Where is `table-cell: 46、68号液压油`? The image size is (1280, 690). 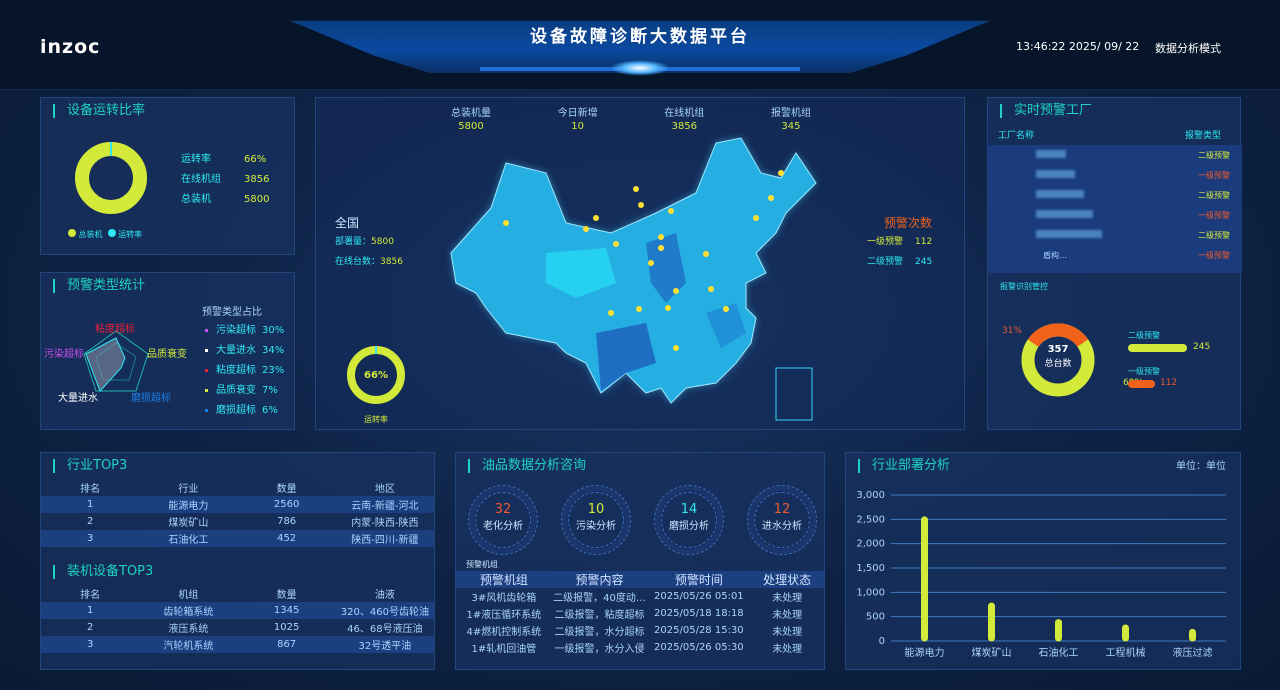 table-cell: 46、68号液压油 is located at coordinates (385, 629).